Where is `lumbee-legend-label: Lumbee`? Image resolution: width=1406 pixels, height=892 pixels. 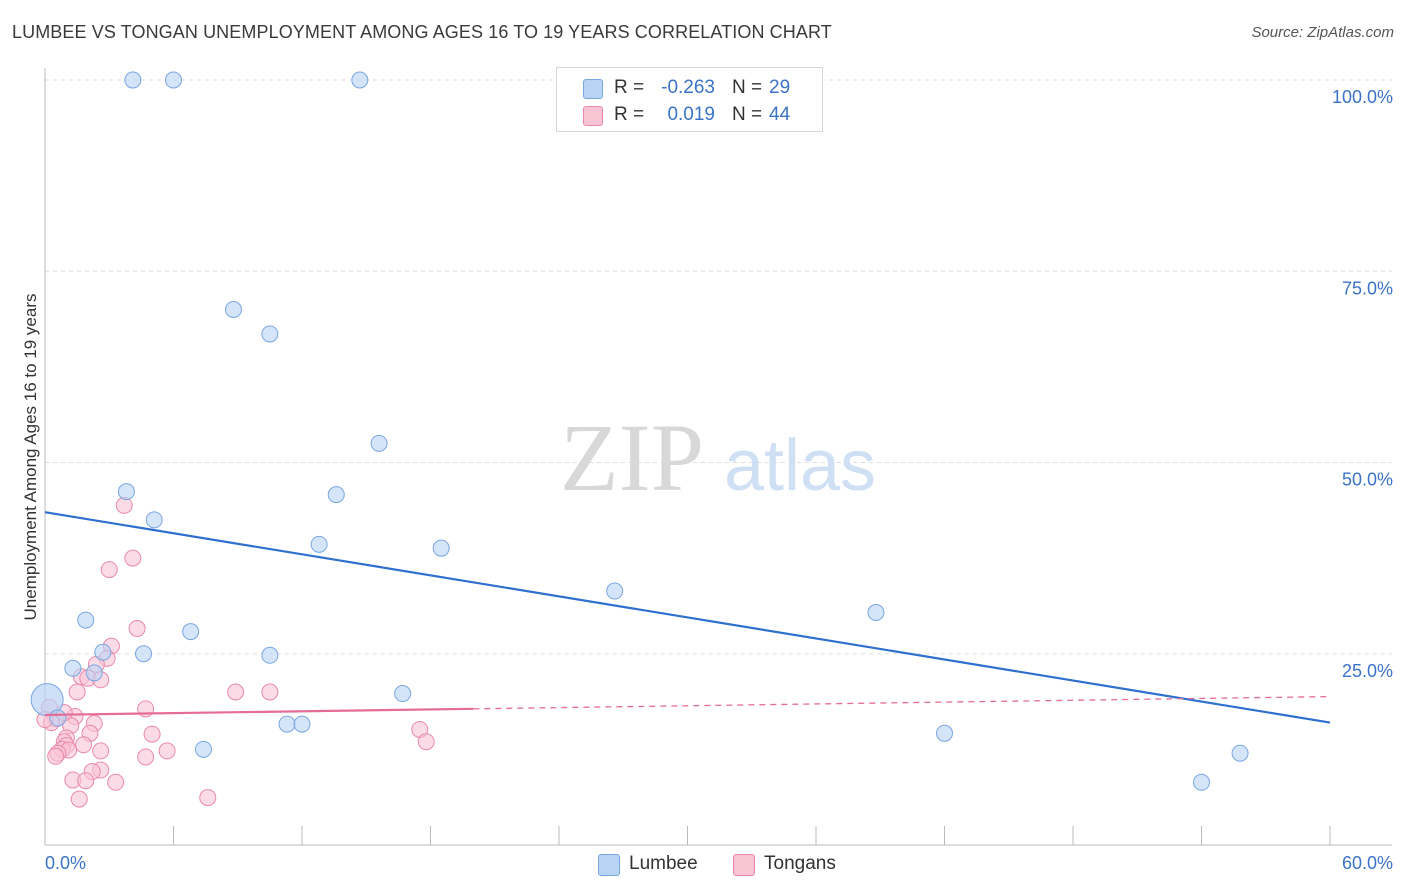
lumbee-legend-label: Lumbee is located at coordinates (663, 863).